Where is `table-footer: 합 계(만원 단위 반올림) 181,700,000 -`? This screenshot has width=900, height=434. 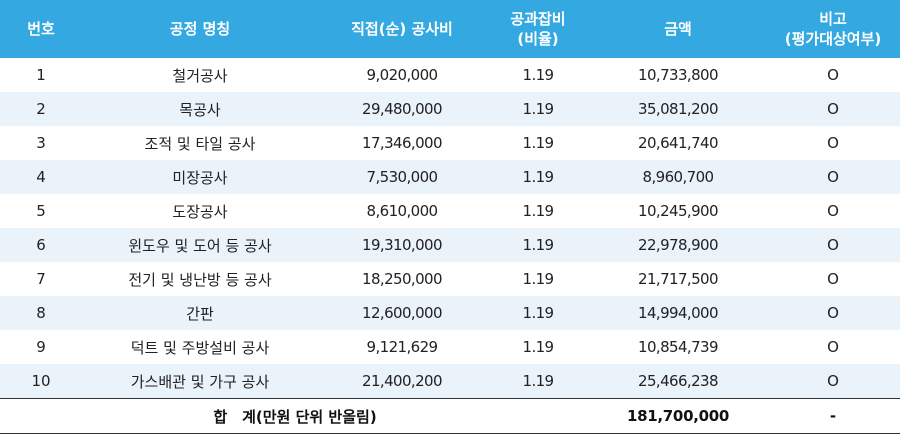 table-footer: 합 계(만원 단위 반올림) 181,700,000 - is located at coordinates (450, 416).